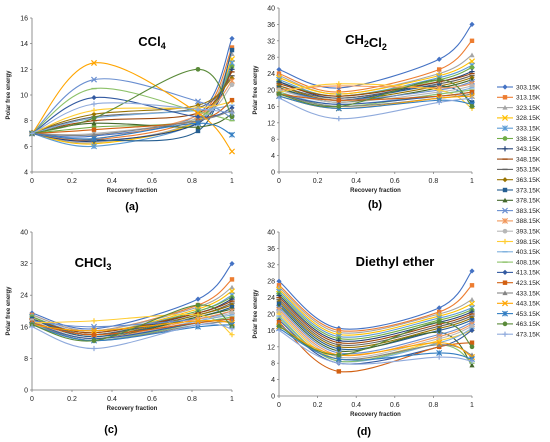 Image resolution: width=550 pixels, height=442 pixels. What do you see at coordinates (519, 283) in the screenshot?
I see `legend-item: 423.15K` at bounding box center [519, 283].